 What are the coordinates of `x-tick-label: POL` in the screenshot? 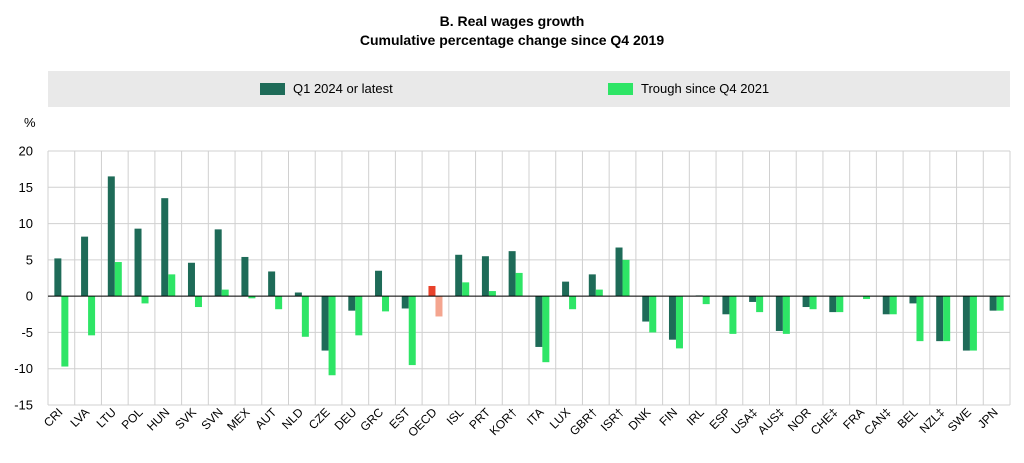 It's located at (132, 418).